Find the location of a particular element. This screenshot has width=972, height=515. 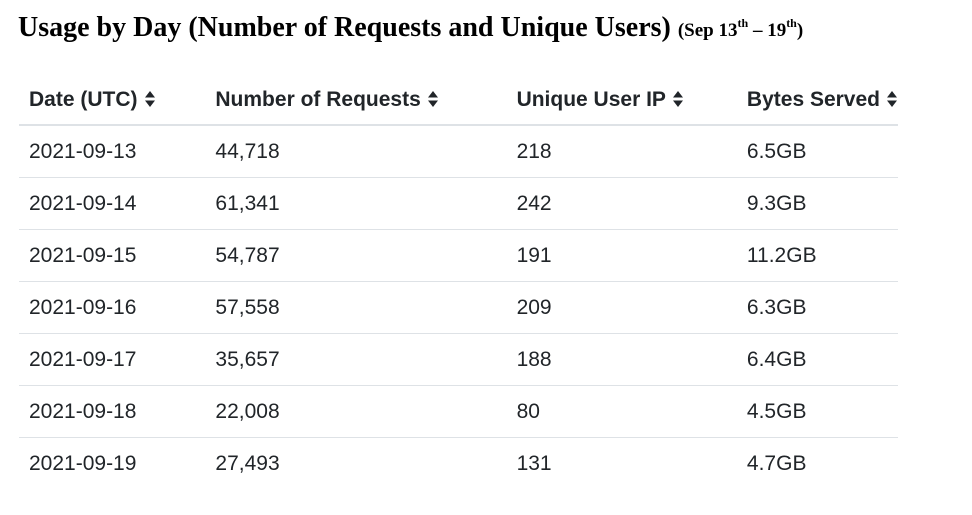

column-header-label: Number of Requests is located at coordinates (318, 99).